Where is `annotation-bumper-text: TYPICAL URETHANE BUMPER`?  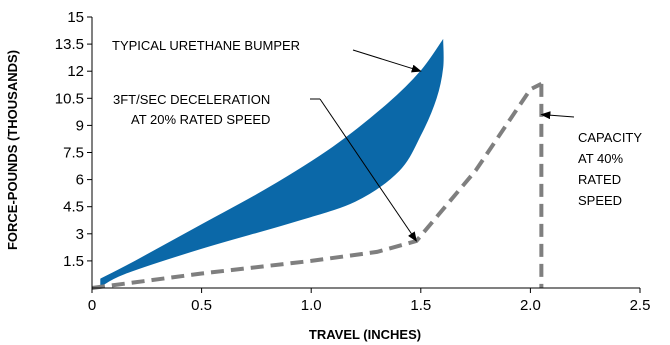
annotation-bumper-text: TYPICAL URETHANE BUMPER is located at coordinates (206, 45).